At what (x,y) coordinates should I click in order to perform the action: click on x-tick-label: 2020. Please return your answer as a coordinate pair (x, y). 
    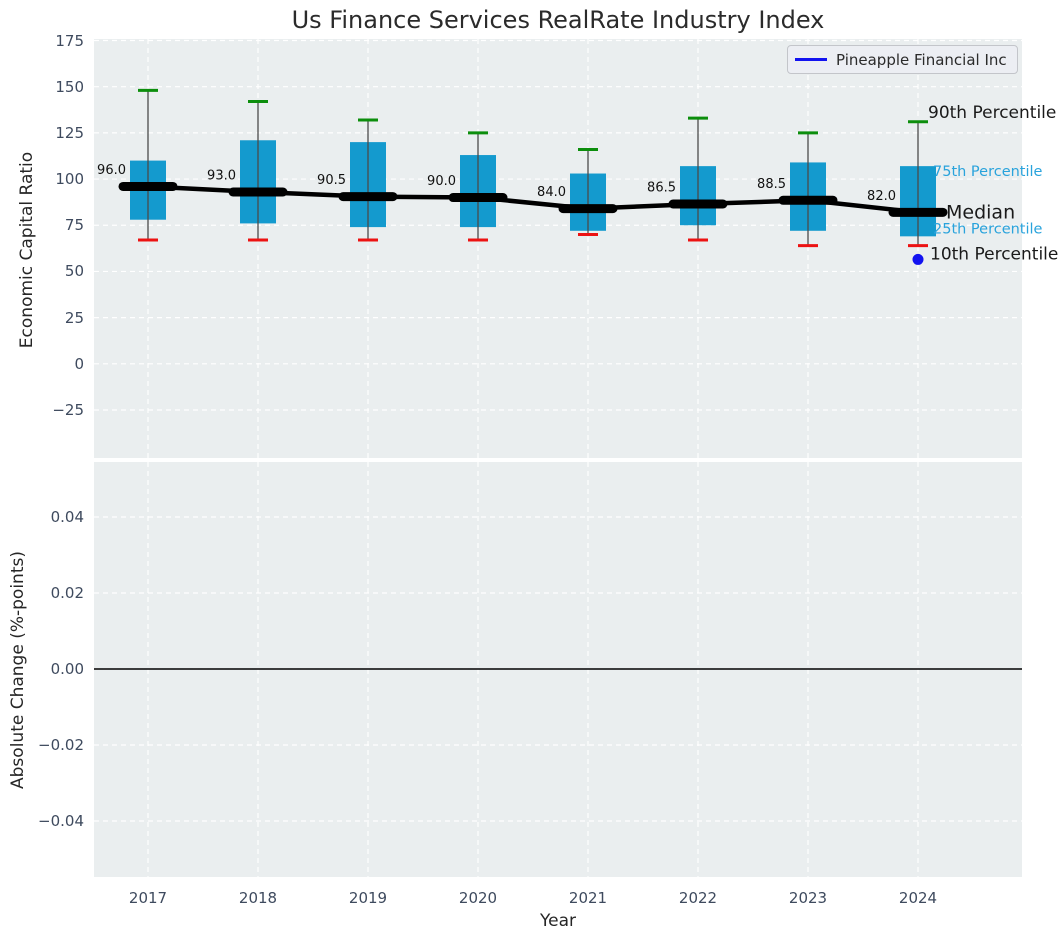
    Looking at the image, I should click on (478, 898).